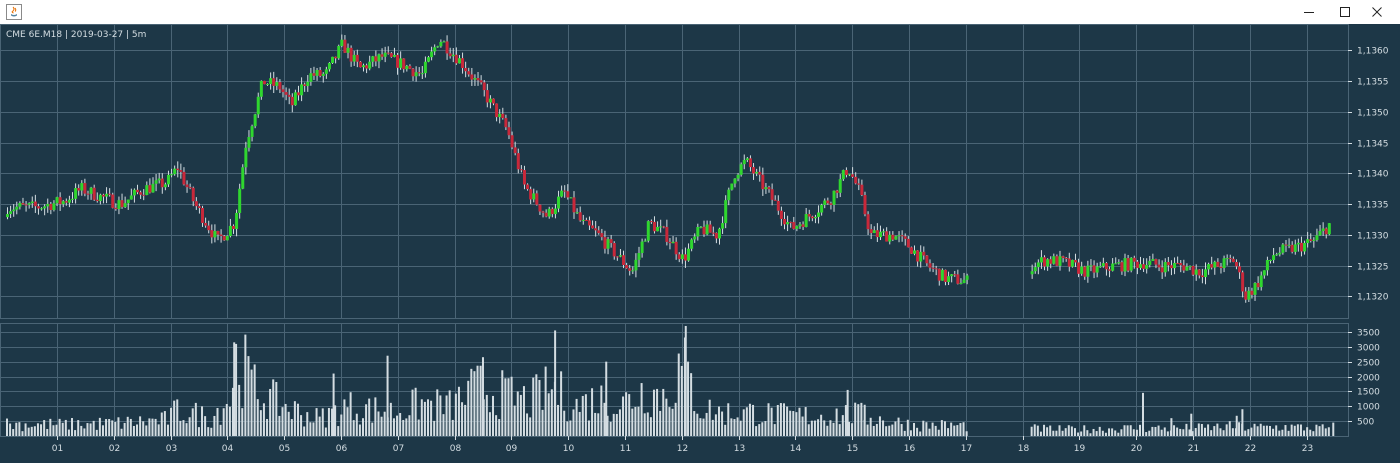 The height and width of the screenshot is (467, 1400). I want to click on close-button, so click(1377, 12).